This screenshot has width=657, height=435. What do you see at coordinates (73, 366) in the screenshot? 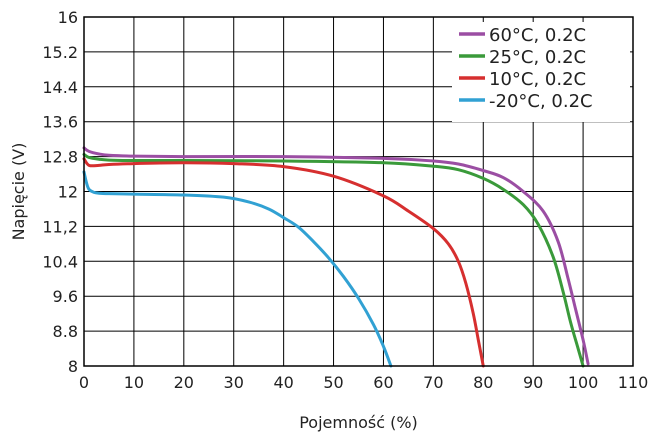
I see `y-tick-label: 8` at bounding box center [73, 366].